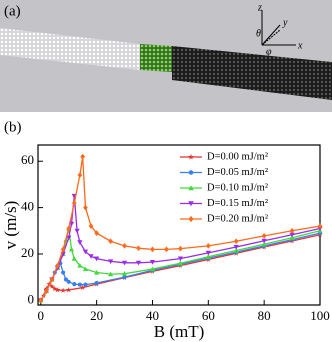 This screenshot has height=342, width=332. What do you see at coordinates (12, 11) in the screenshot?
I see `panel-label: (a)` at bounding box center [12, 11].